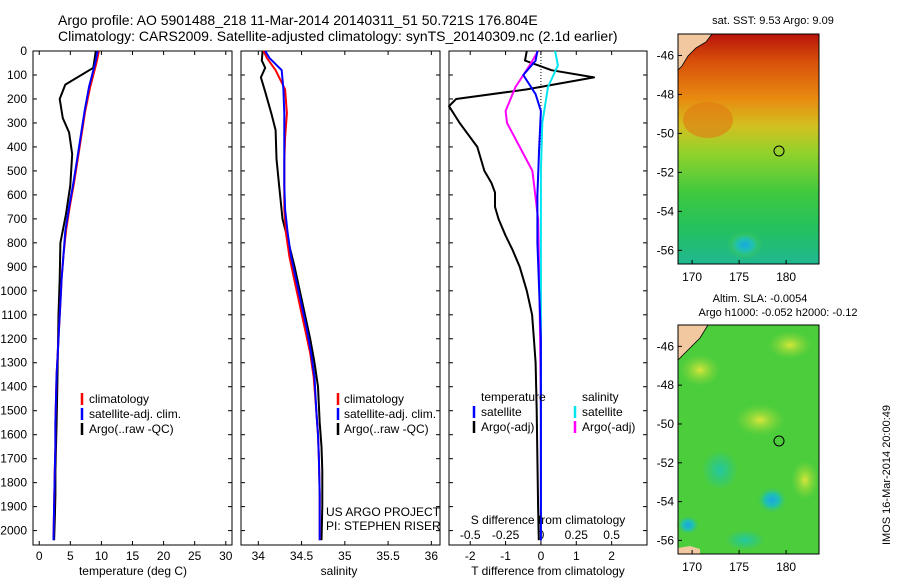 The image size is (900, 580). What do you see at coordinates (708, 120) in the screenshot?
I see `sst-warm-patch` at bounding box center [708, 120].